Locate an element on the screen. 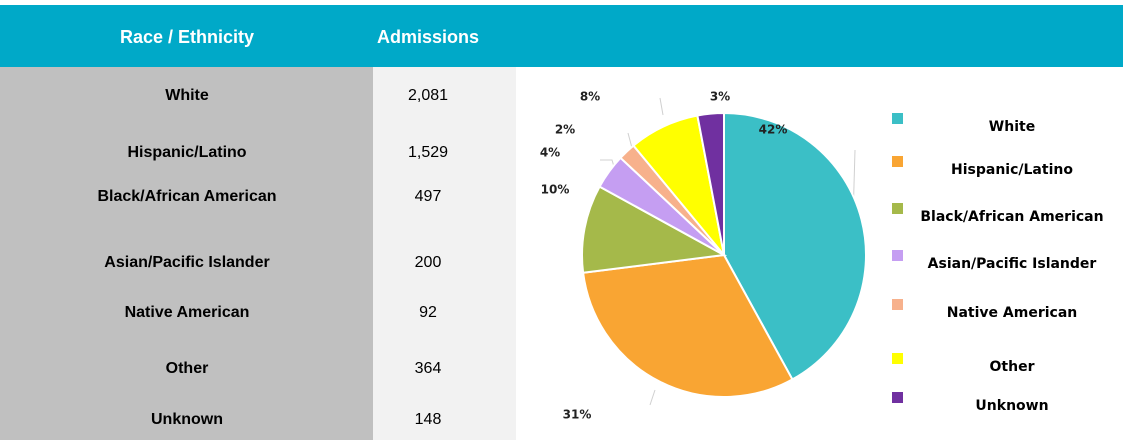 Image resolution: width=1123 pixels, height=440 pixels. header-cell: Admissions is located at coordinates (428, 37).